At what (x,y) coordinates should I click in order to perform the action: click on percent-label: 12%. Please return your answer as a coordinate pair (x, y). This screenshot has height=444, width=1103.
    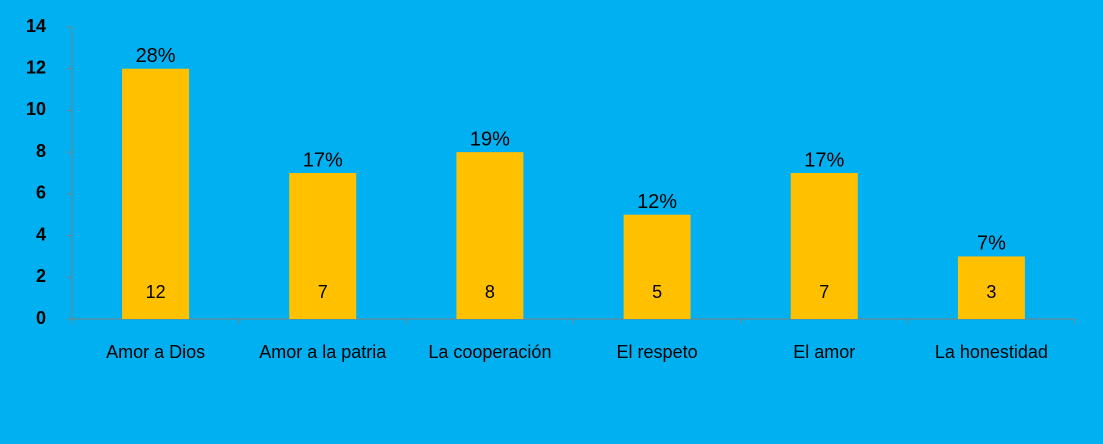
    Looking at the image, I should click on (657, 202).